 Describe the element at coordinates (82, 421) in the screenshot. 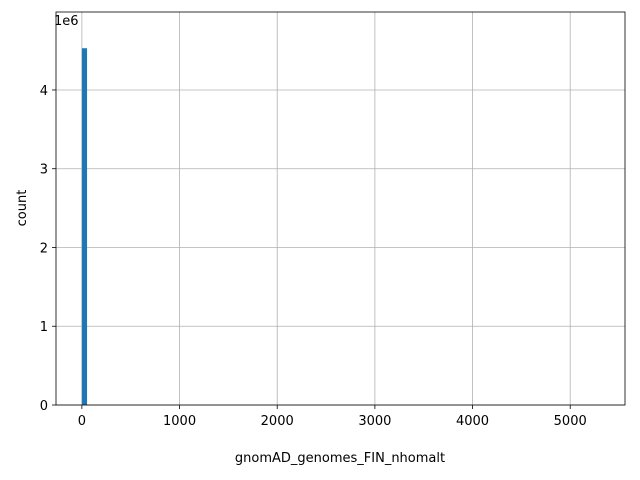

I see `x-tick-label: 0` at that location.